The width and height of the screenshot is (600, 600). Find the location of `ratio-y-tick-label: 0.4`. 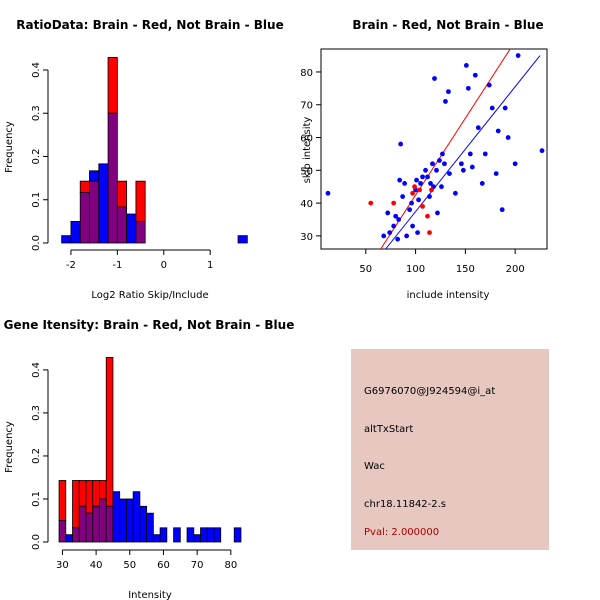

ratio-y-tick-label: 0.4 is located at coordinates (36, 70).